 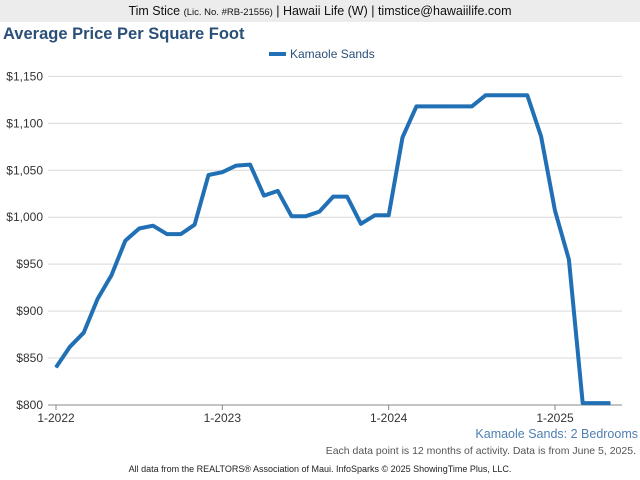 I want to click on y-tick-label: $950, so click(x=29, y=264).